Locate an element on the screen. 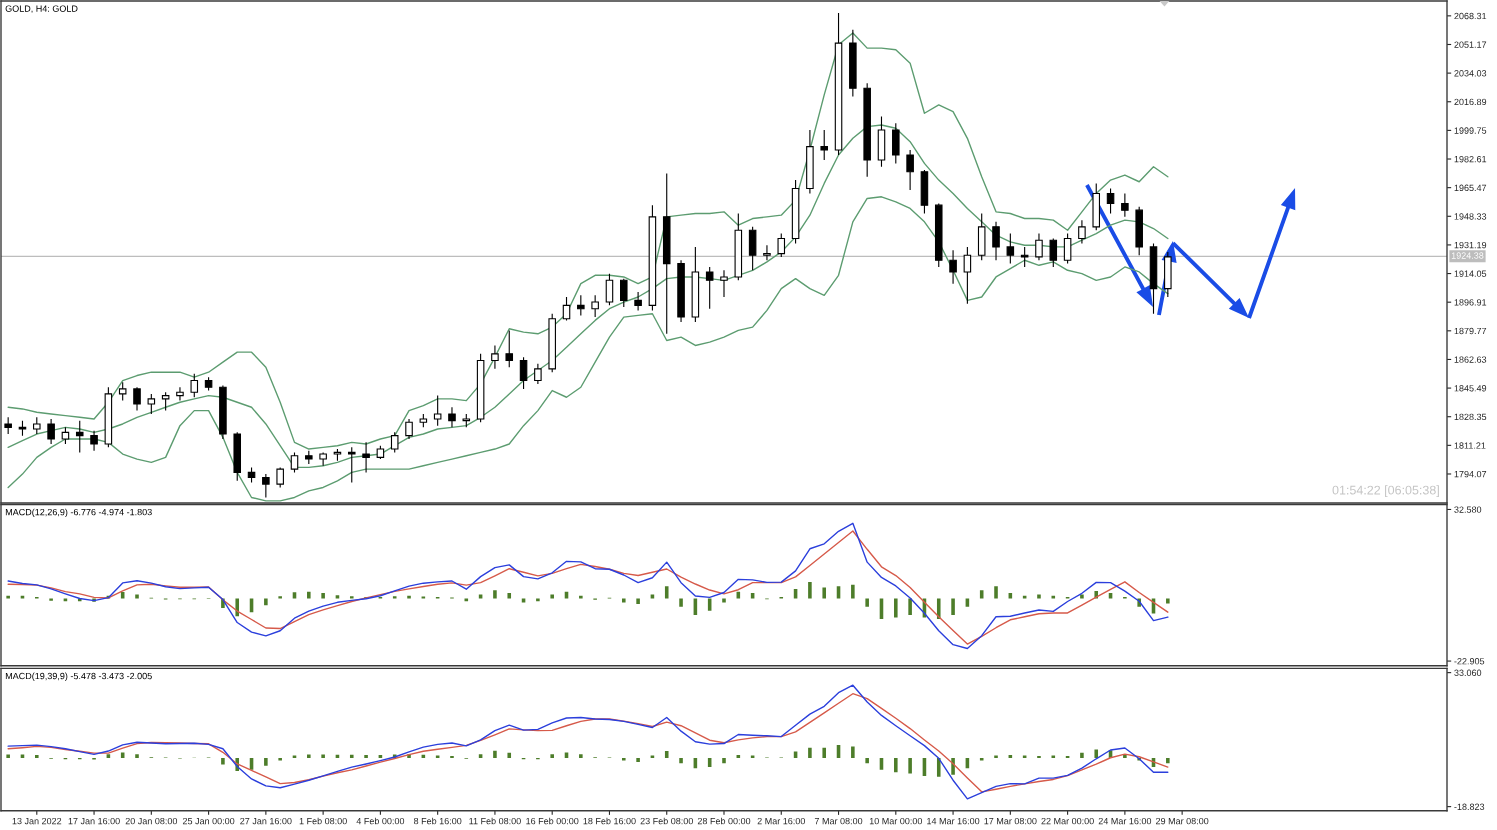  x-tick-label: 7 Mar 08:00 is located at coordinates (838, 821).